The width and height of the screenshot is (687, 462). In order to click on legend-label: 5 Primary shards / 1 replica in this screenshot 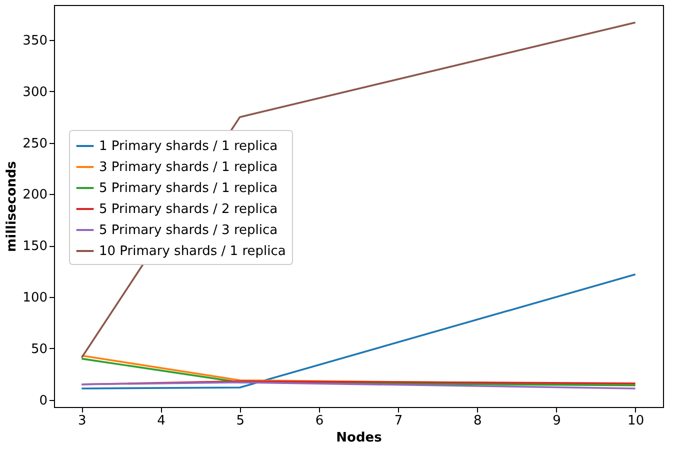, I will do `click(188, 188)`.